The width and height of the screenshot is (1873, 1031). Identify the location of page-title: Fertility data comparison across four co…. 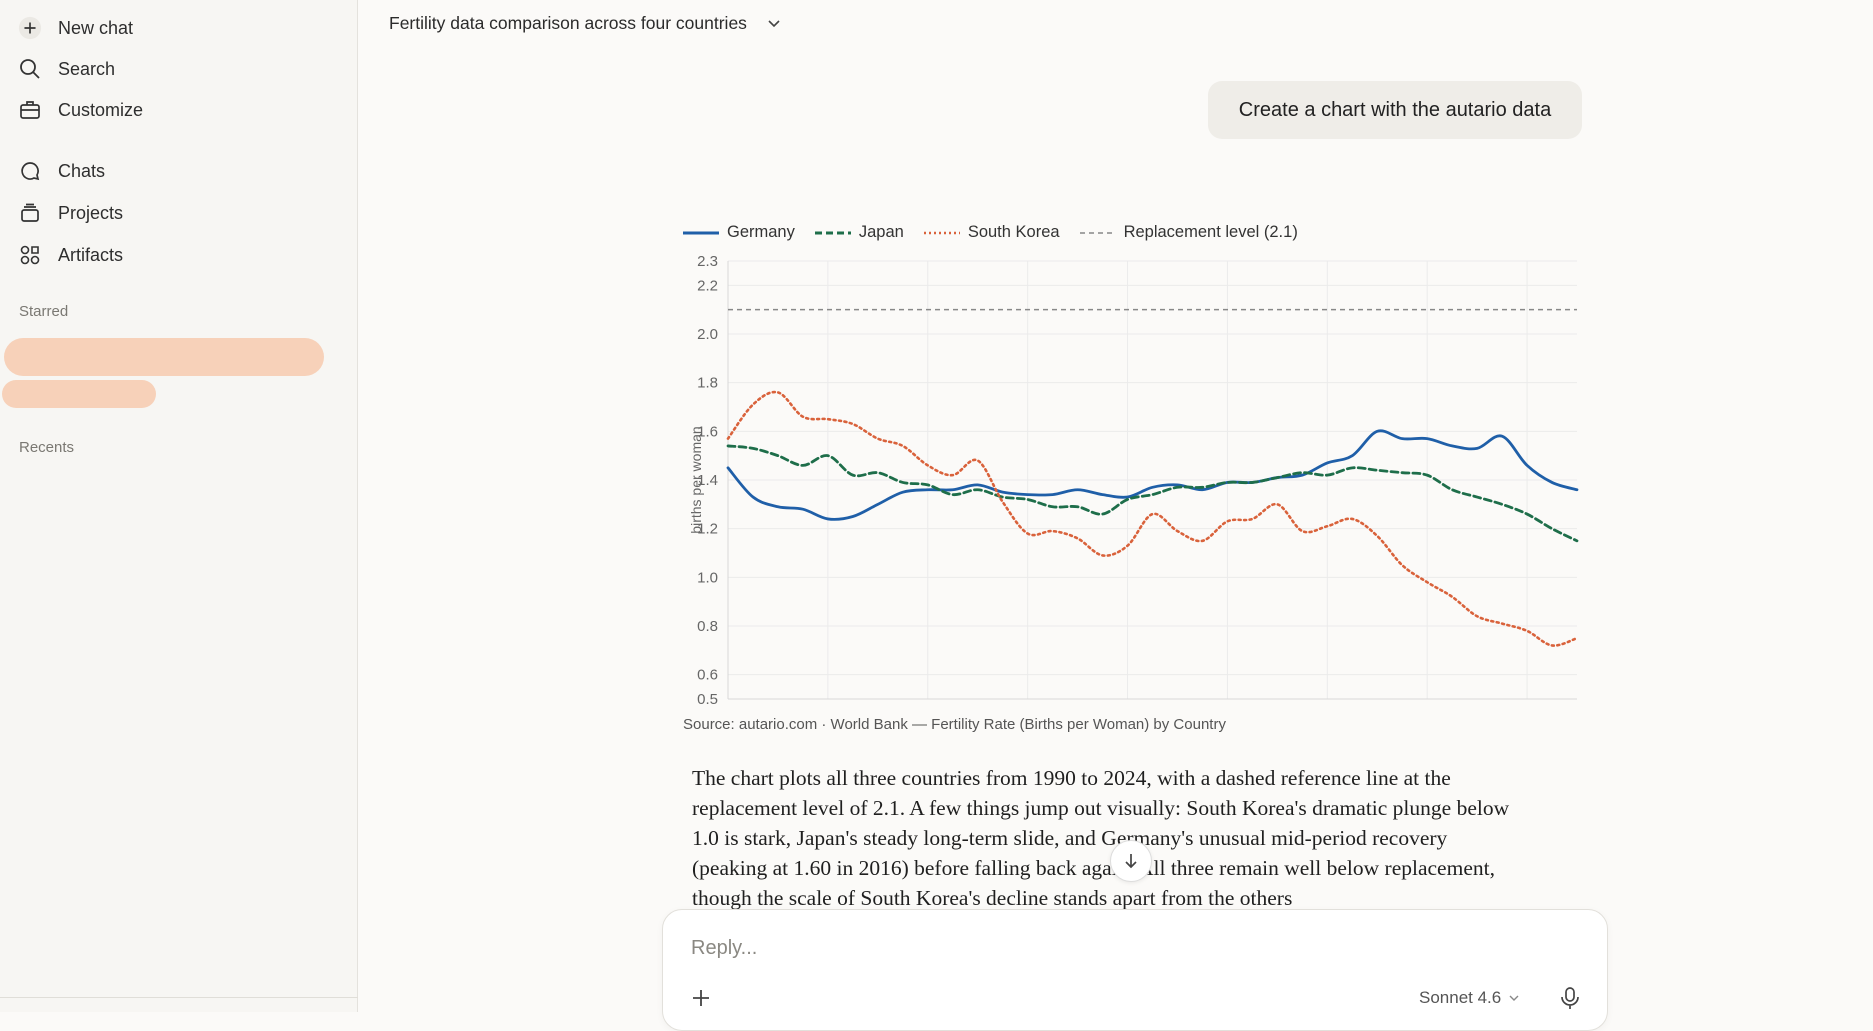
(568, 23).